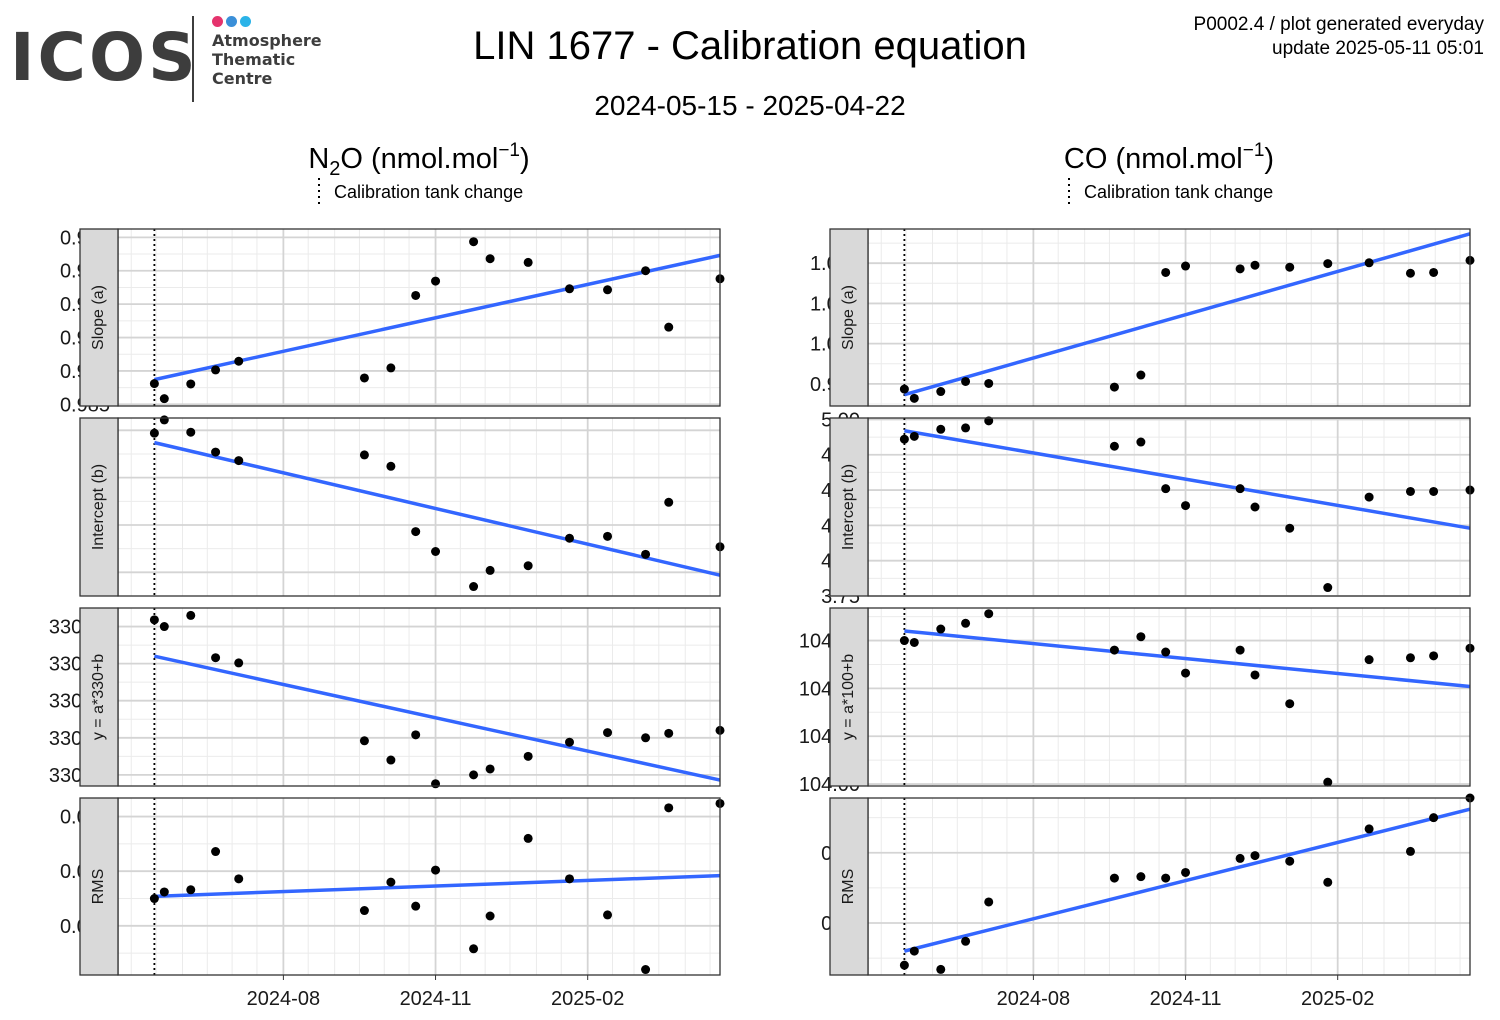 This screenshot has height=1020, width=1500. Describe the element at coordinates (245, 21) in the screenshot. I see `logo-dot-cyan` at that location.